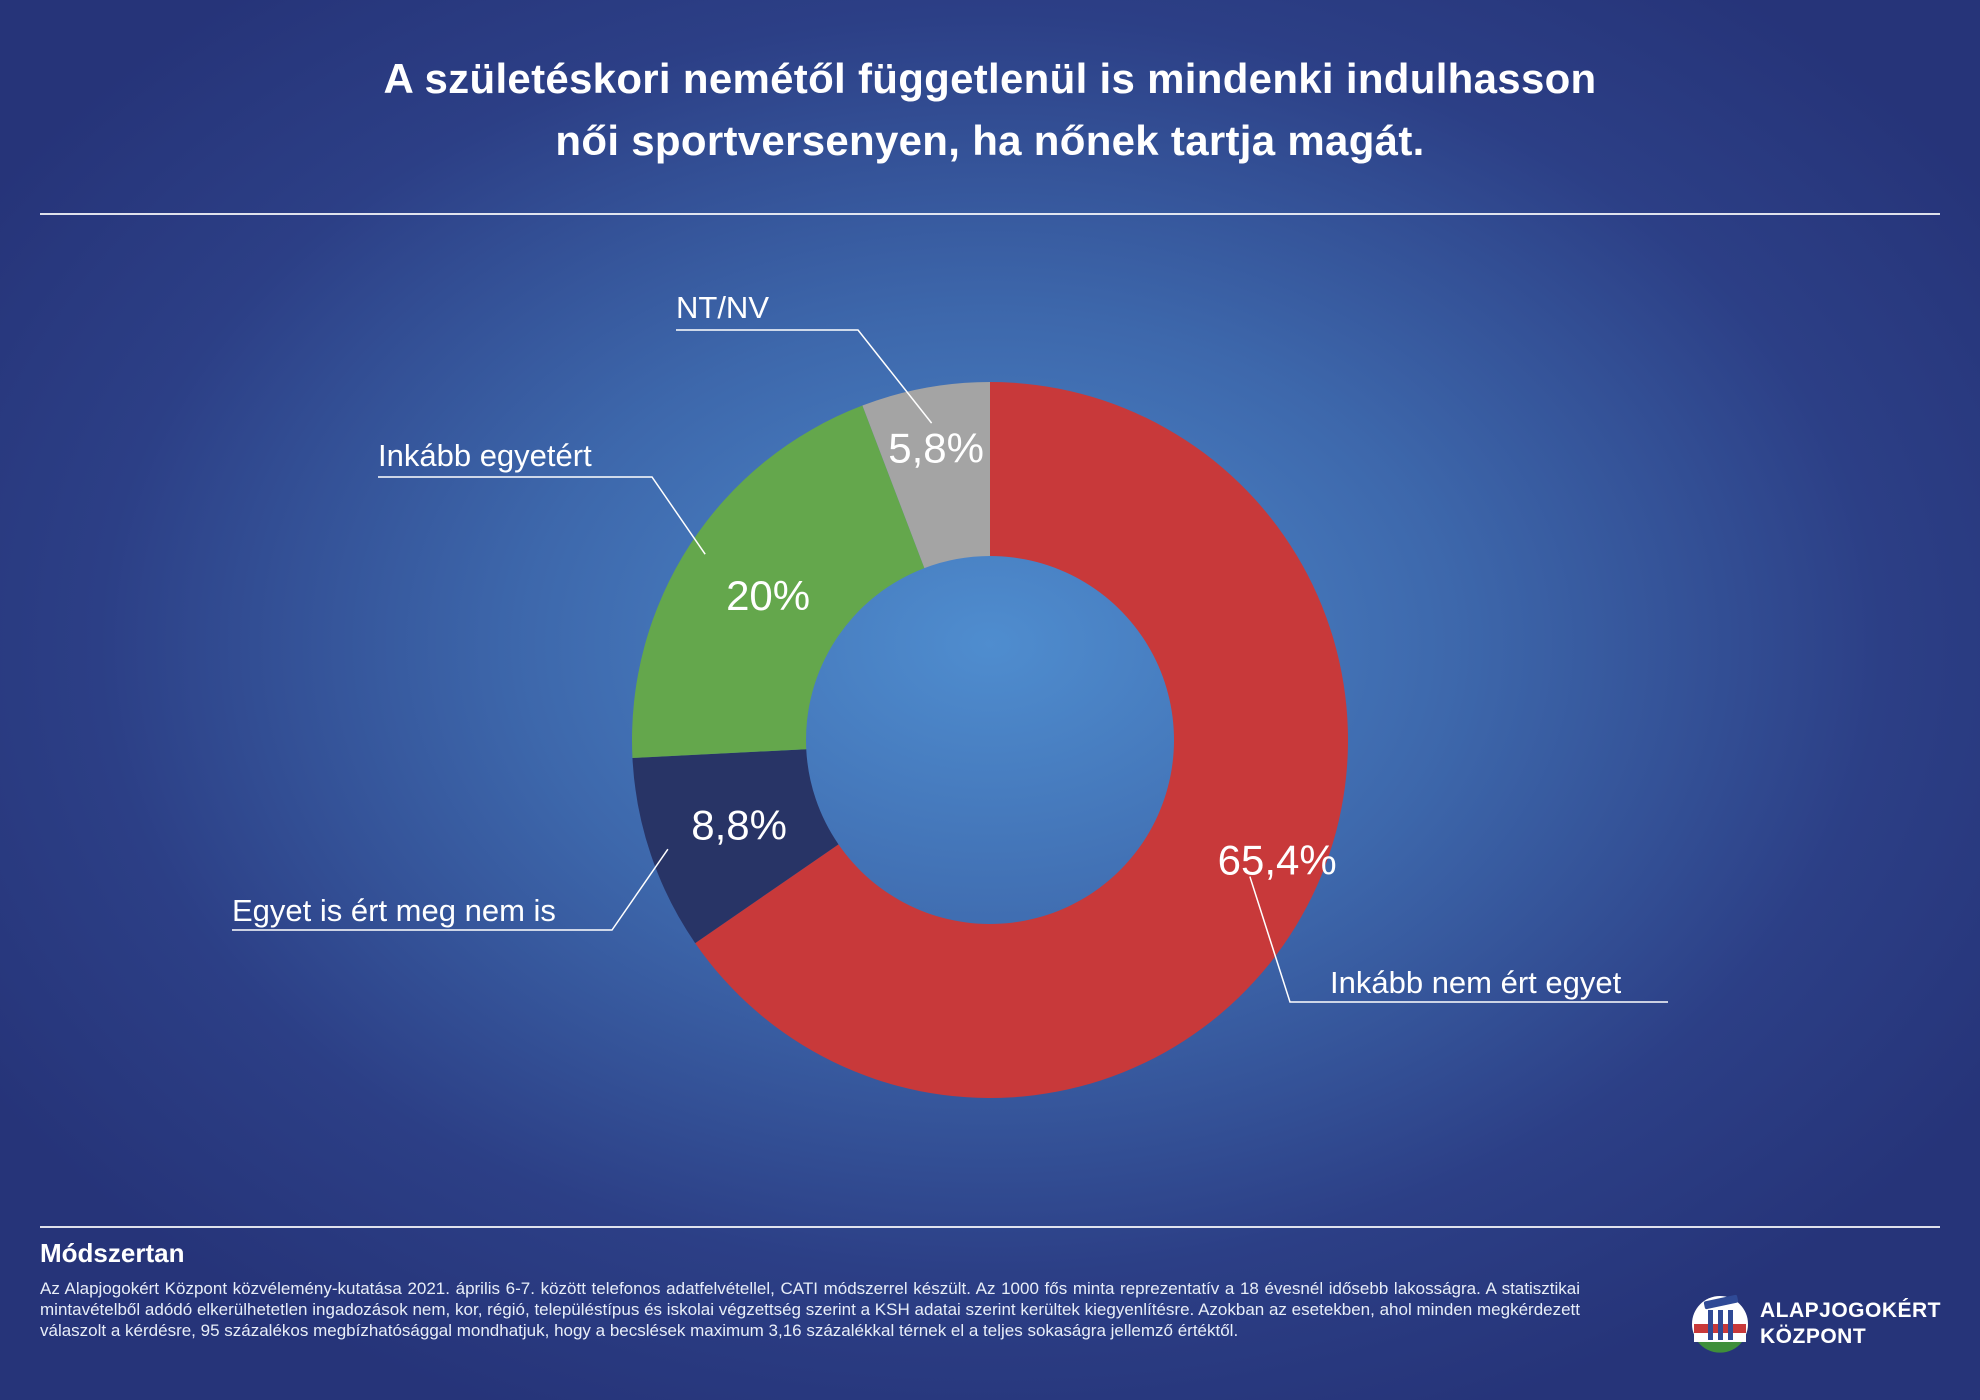 The width and height of the screenshot is (1980, 1400). Describe the element at coordinates (1813, 1336) in the screenshot. I see `logo-line-2: KÖZPONT` at that location.